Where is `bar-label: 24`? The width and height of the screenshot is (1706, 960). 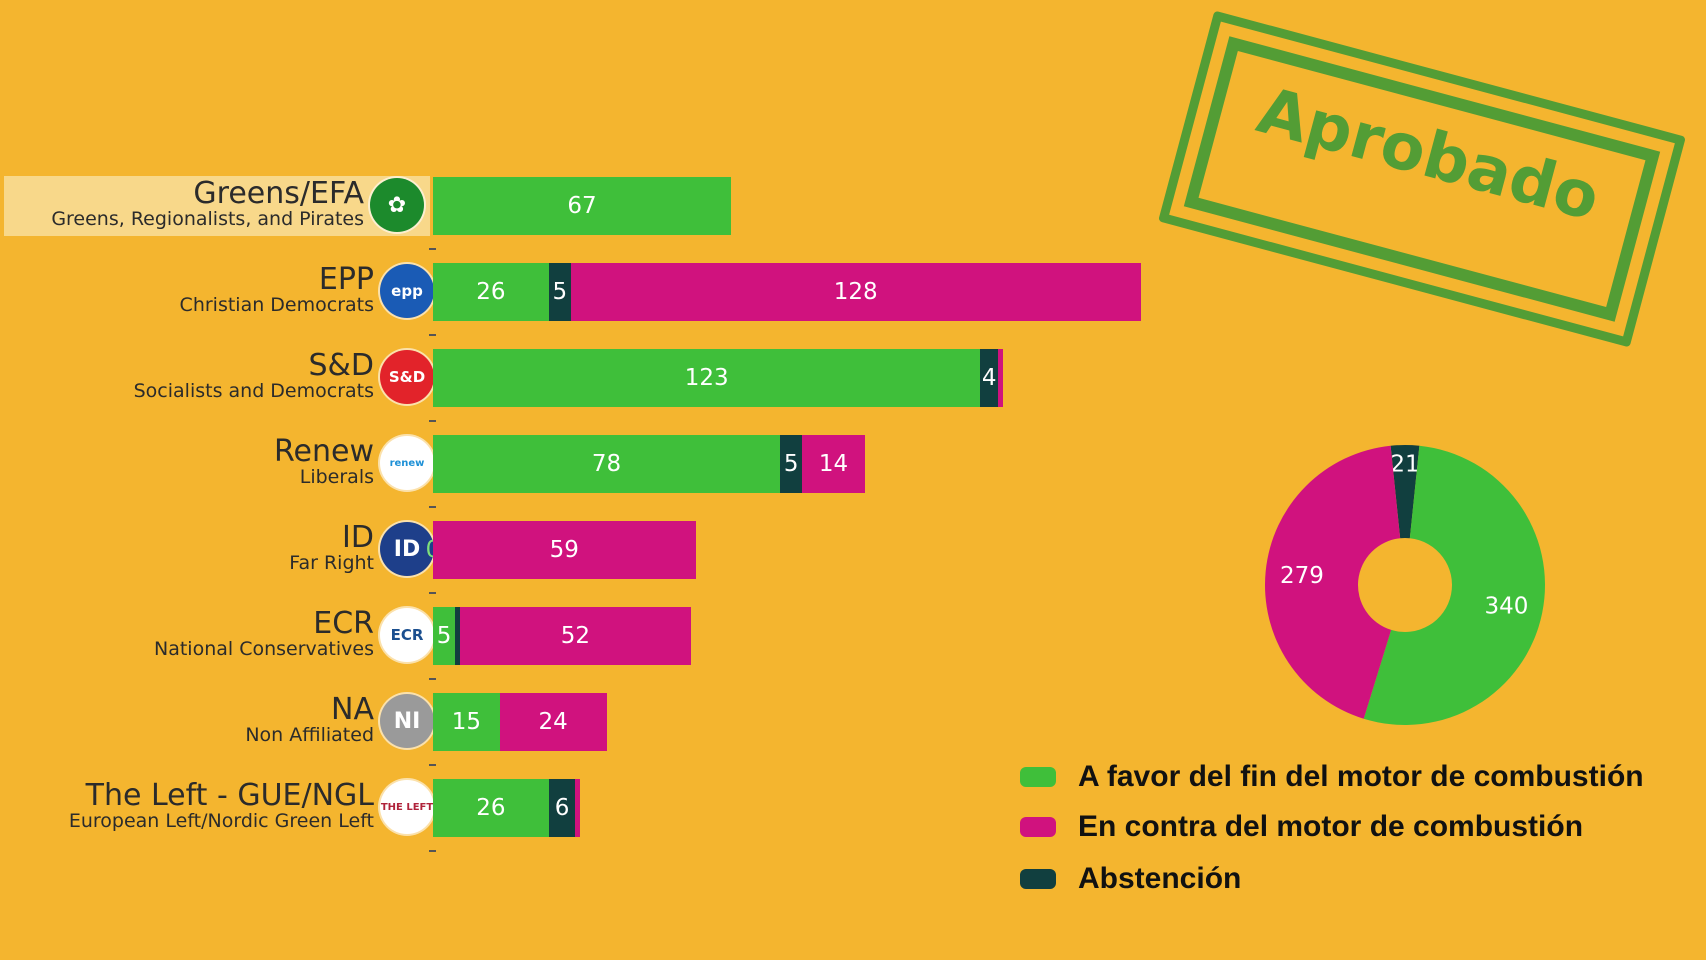
bar-label: 24 is located at coordinates (553, 722).